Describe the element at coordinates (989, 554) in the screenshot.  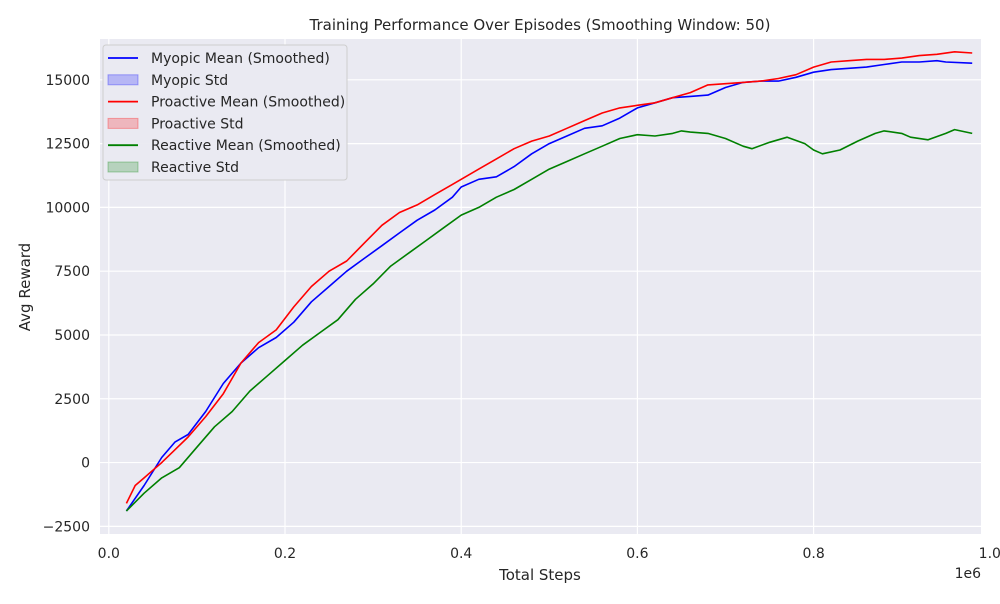
I see `x-tick-label: 1.0` at that location.